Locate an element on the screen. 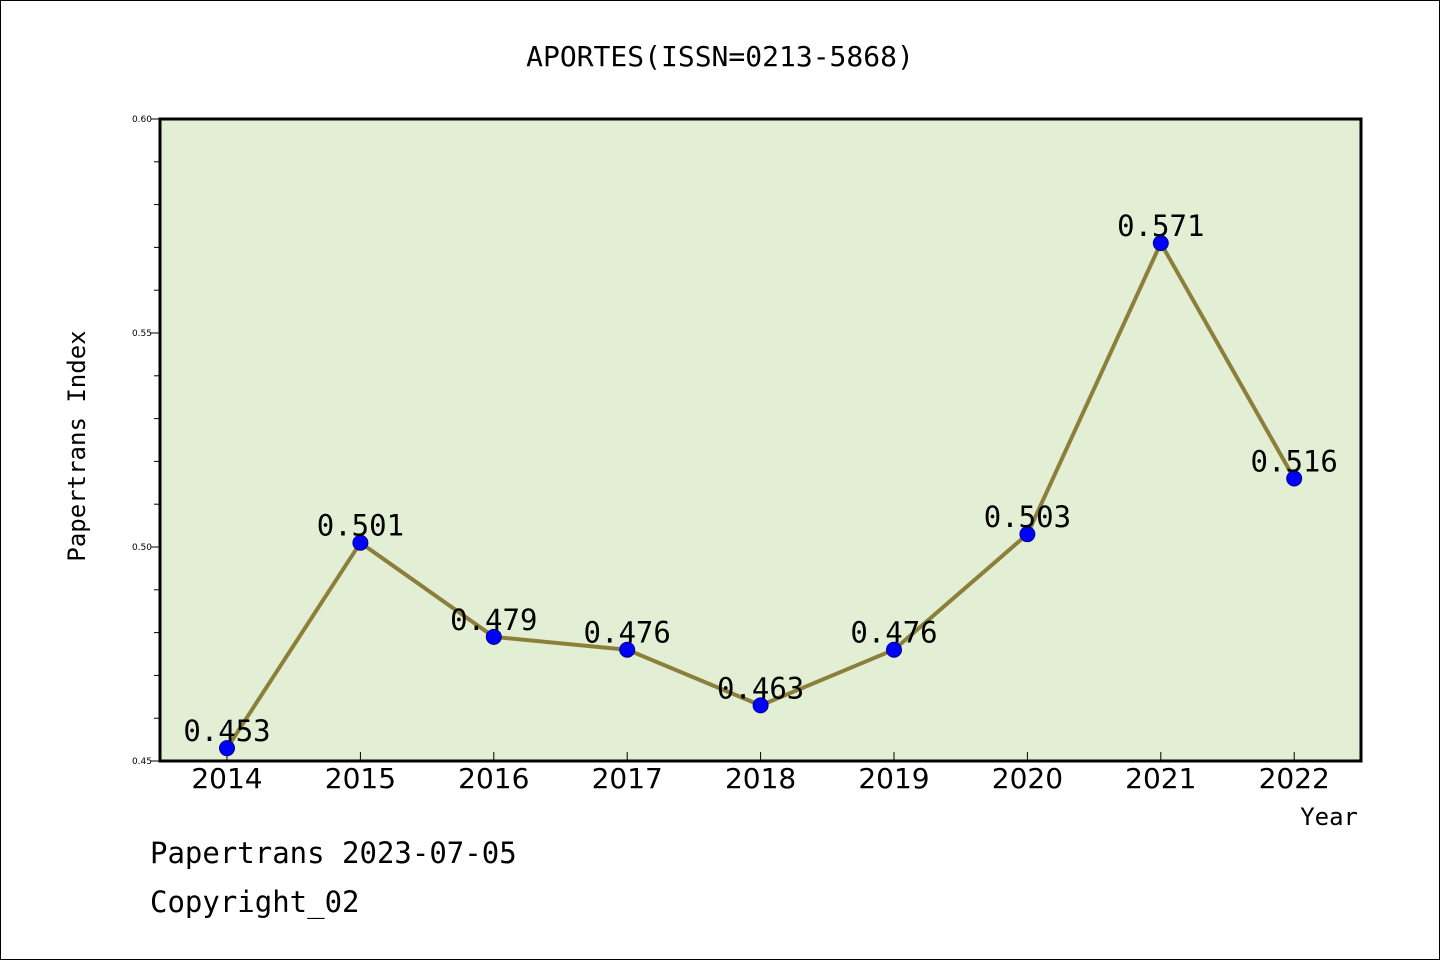 This screenshot has height=960, width=1440. y-axis-ticks: 0.45 0.50 0.55 0.60 is located at coordinates (146, 441).